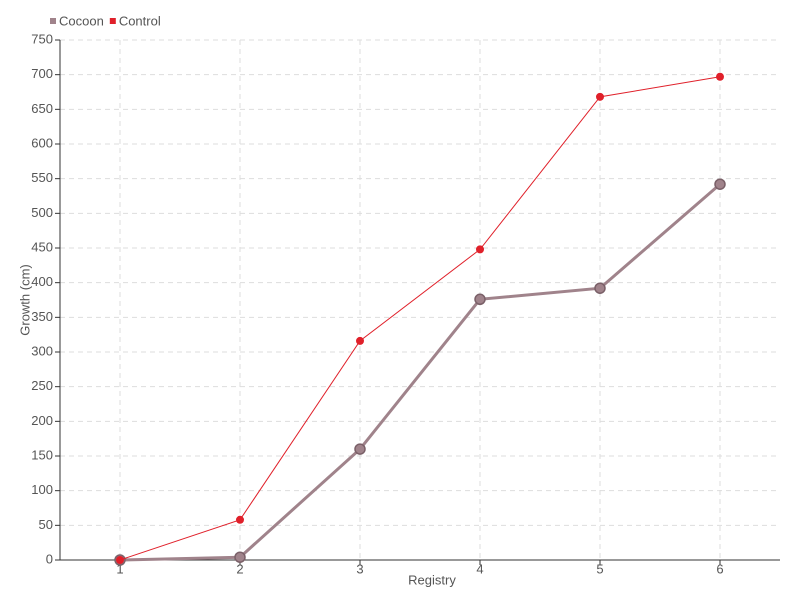 This screenshot has width=800, height=600. What do you see at coordinates (42, 454) in the screenshot?
I see `y-tick-label: 150` at bounding box center [42, 454].